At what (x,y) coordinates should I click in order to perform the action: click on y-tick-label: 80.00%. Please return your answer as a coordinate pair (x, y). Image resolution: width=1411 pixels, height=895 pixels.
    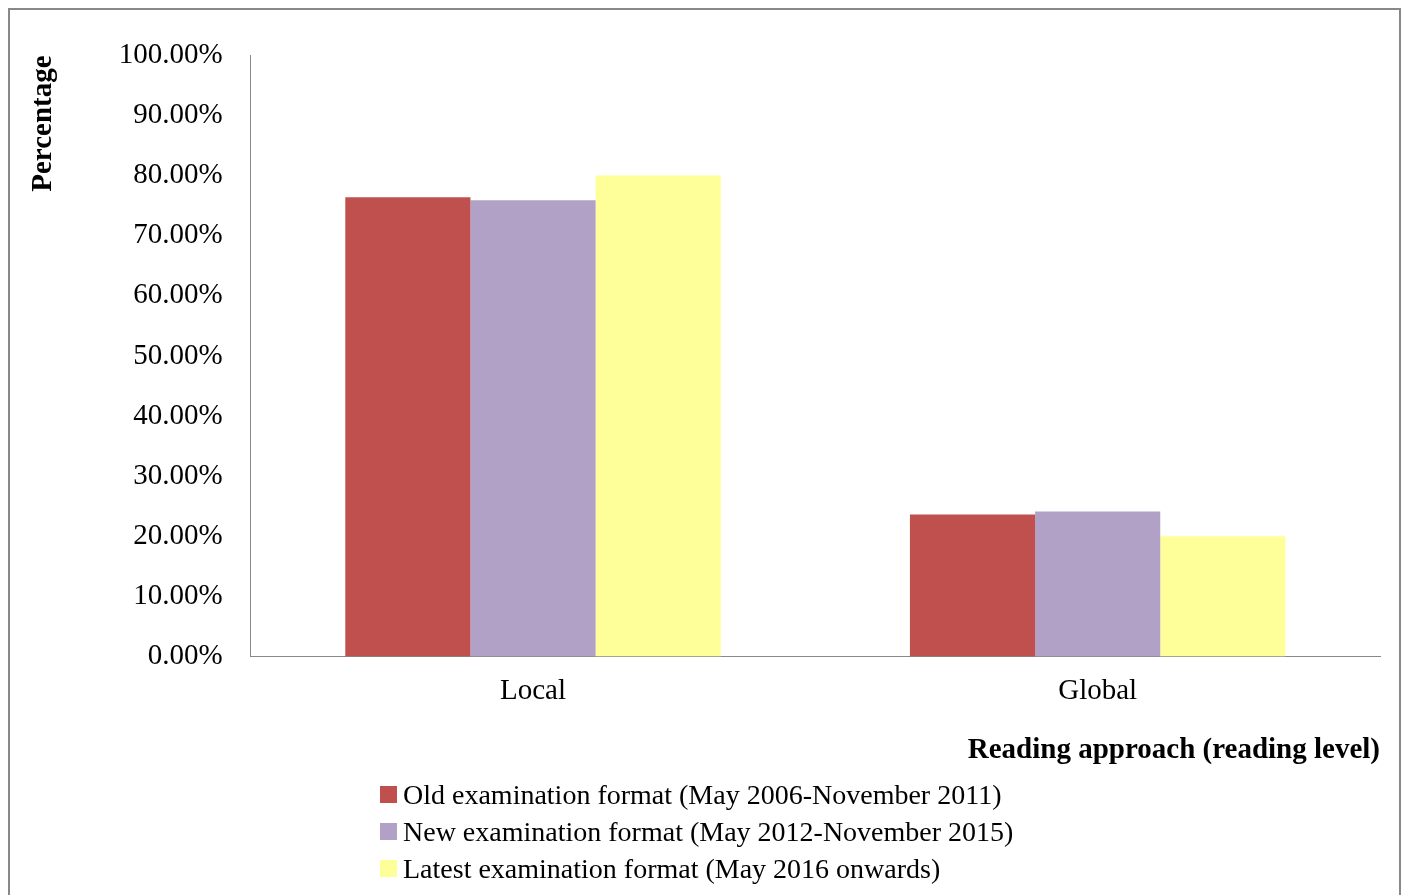
    Looking at the image, I should click on (178, 173).